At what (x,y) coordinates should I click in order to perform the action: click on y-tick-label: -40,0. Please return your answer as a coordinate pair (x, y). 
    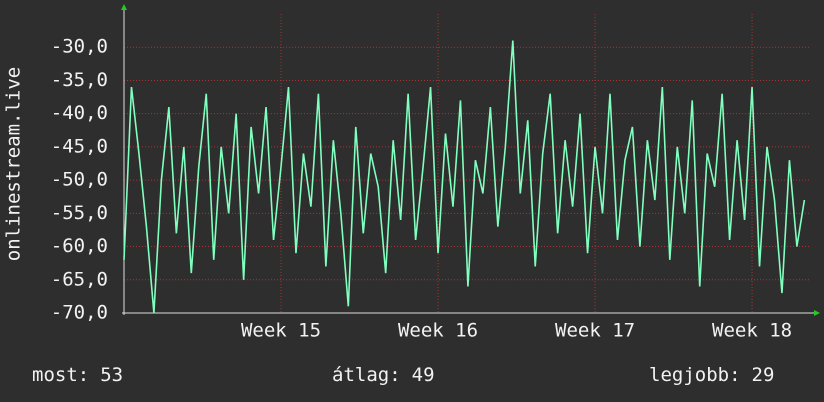
    Looking at the image, I should click on (79, 113).